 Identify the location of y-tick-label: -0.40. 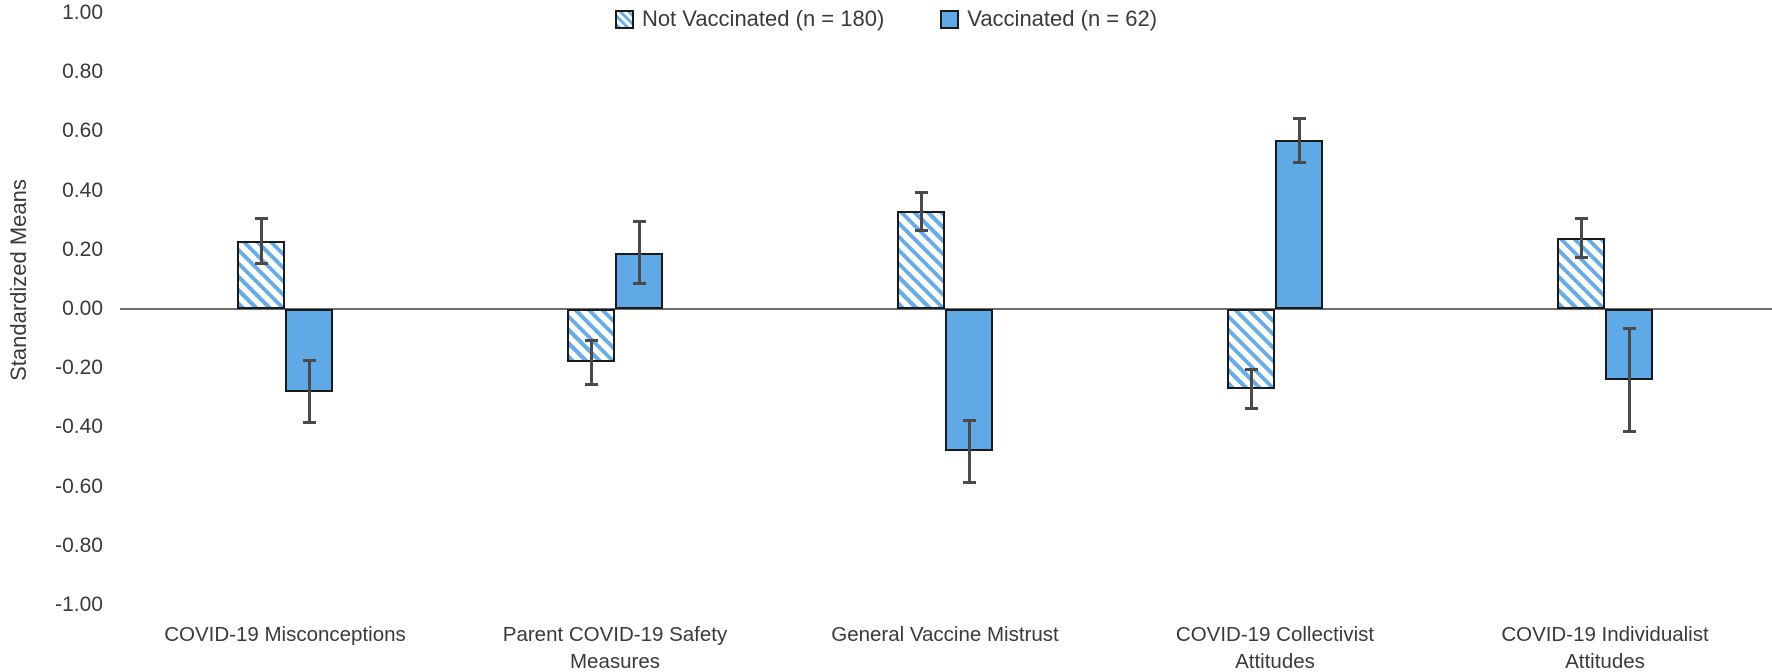
(79, 427).